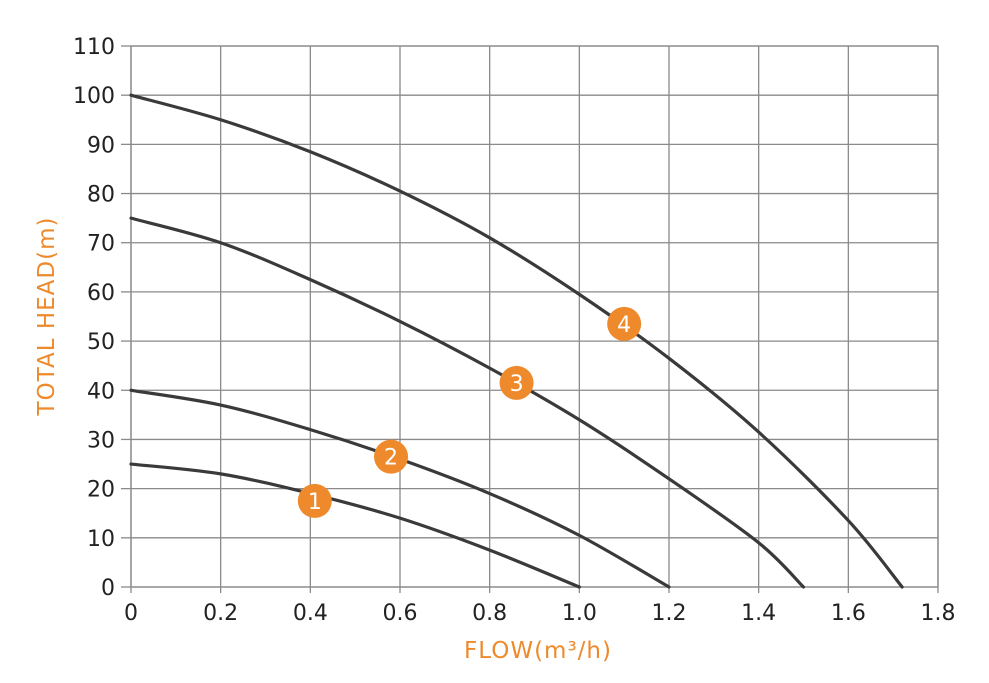  What do you see at coordinates (220, 613) in the screenshot?
I see `x-tick-label: 0.2` at bounding box center [220, 613].